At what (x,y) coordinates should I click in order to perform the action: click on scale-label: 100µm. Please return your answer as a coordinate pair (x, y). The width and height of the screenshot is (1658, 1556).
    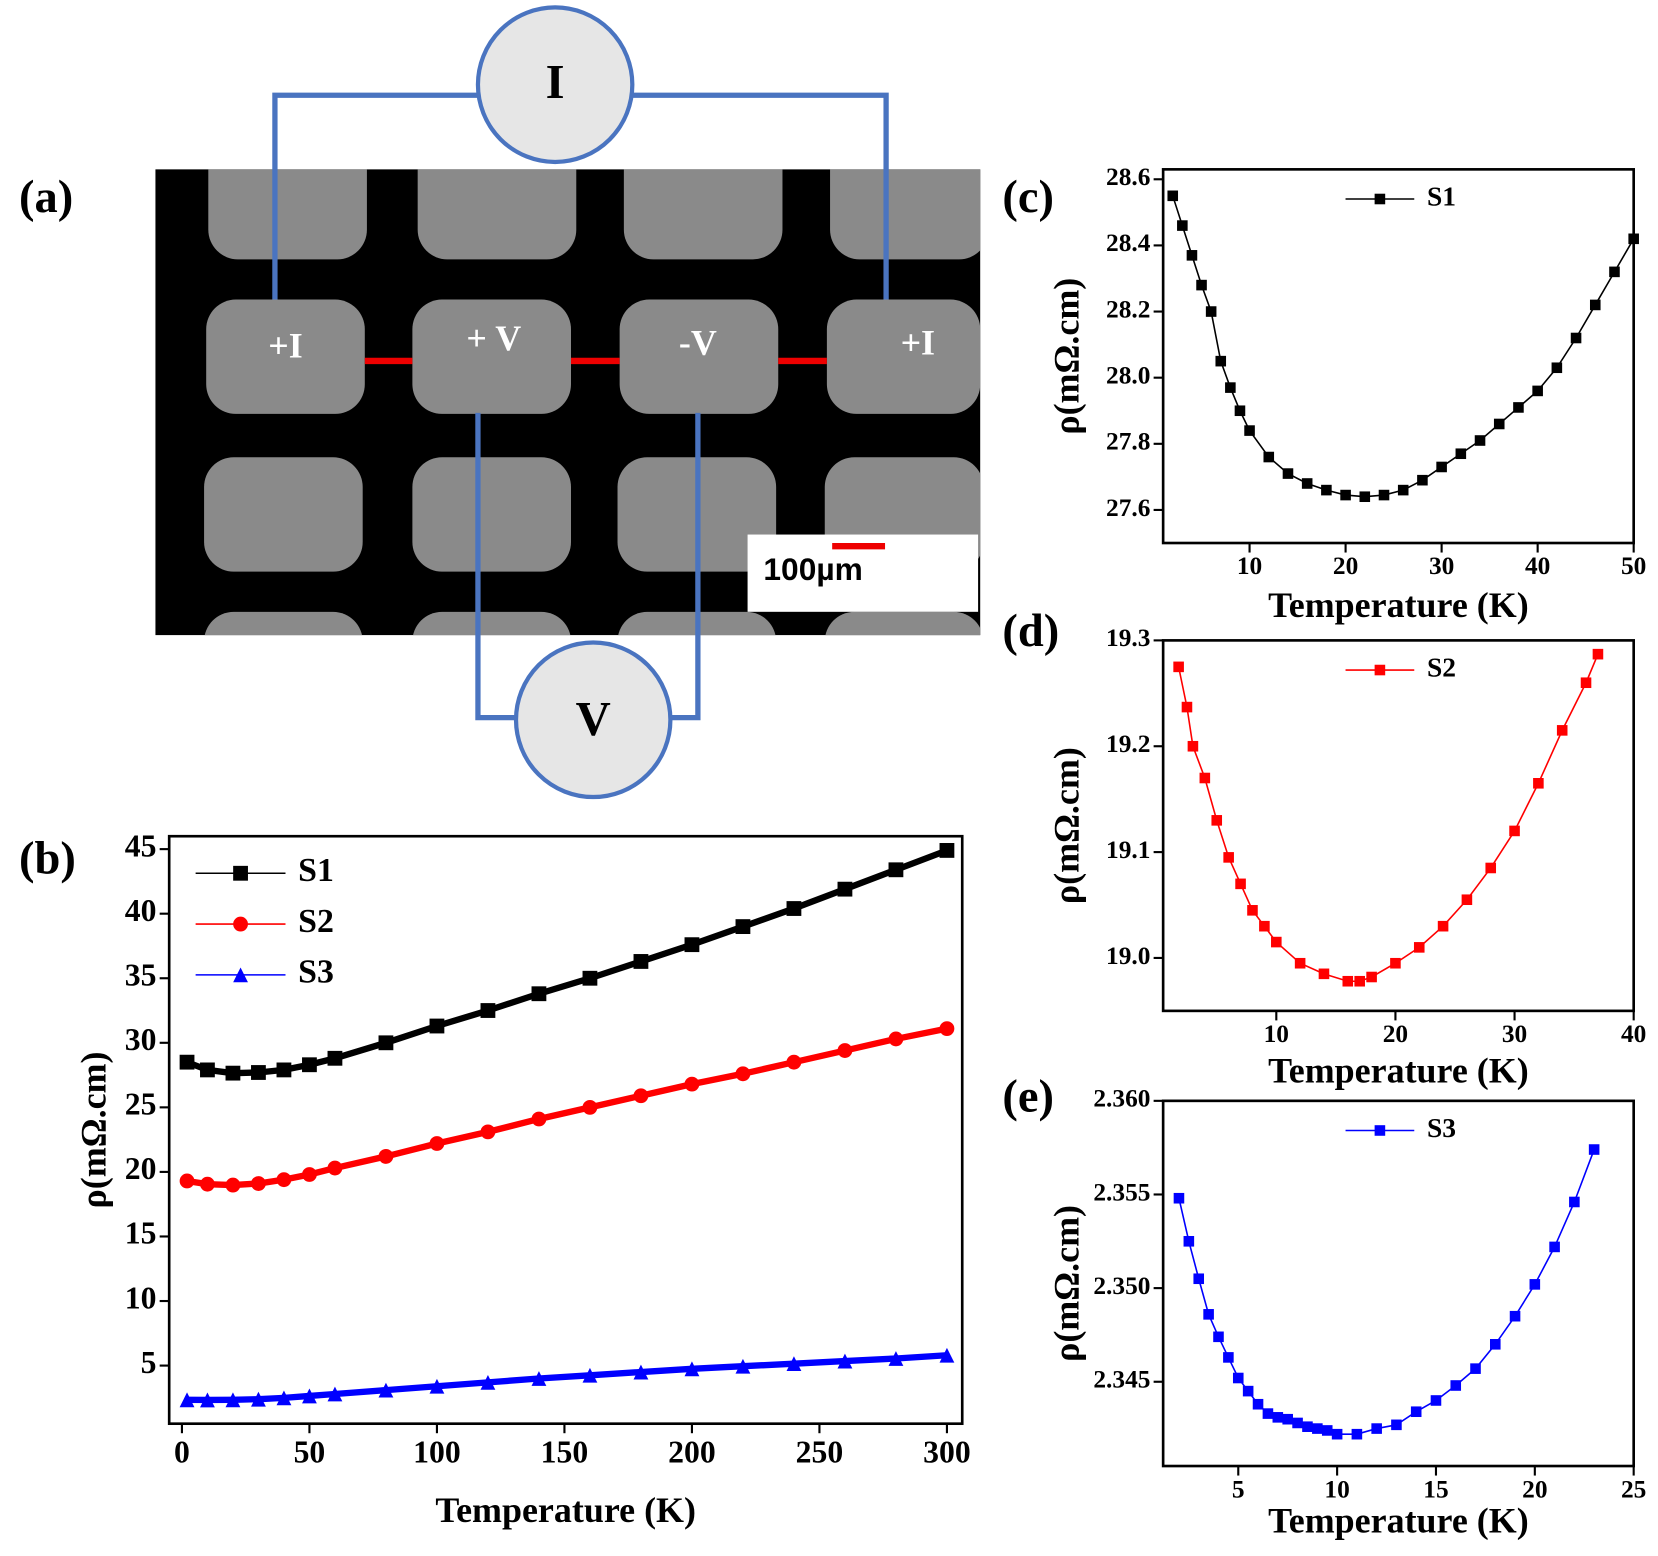
    Looking at the image, I should click on (812, 569).